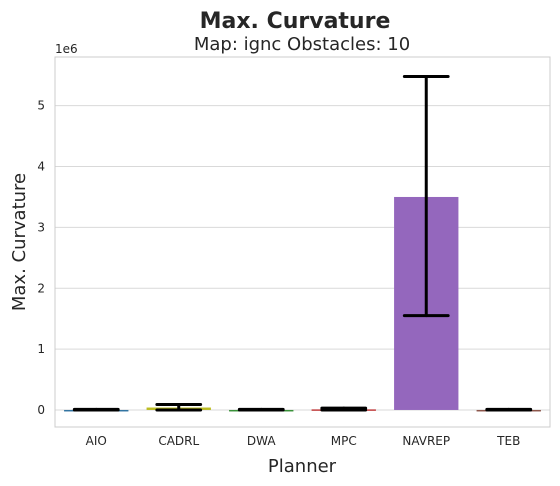 This screenshot has width=560, height=486. What do you see at coordinates (41, 349) in the screenshot?
I see `y-tick-label: 1` at bounding box center [41, 349].